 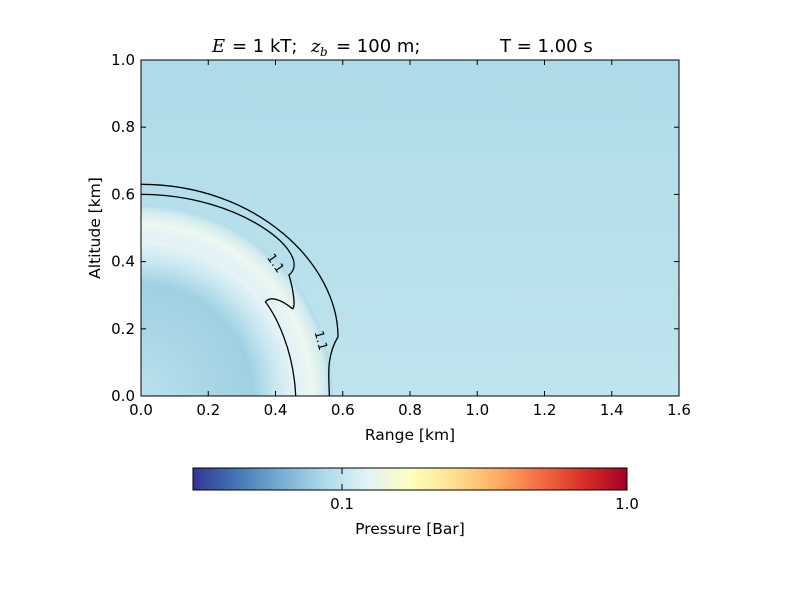 I want to click on colorbar-ticks: 0.1 1.0, so click(x=484, y=490).